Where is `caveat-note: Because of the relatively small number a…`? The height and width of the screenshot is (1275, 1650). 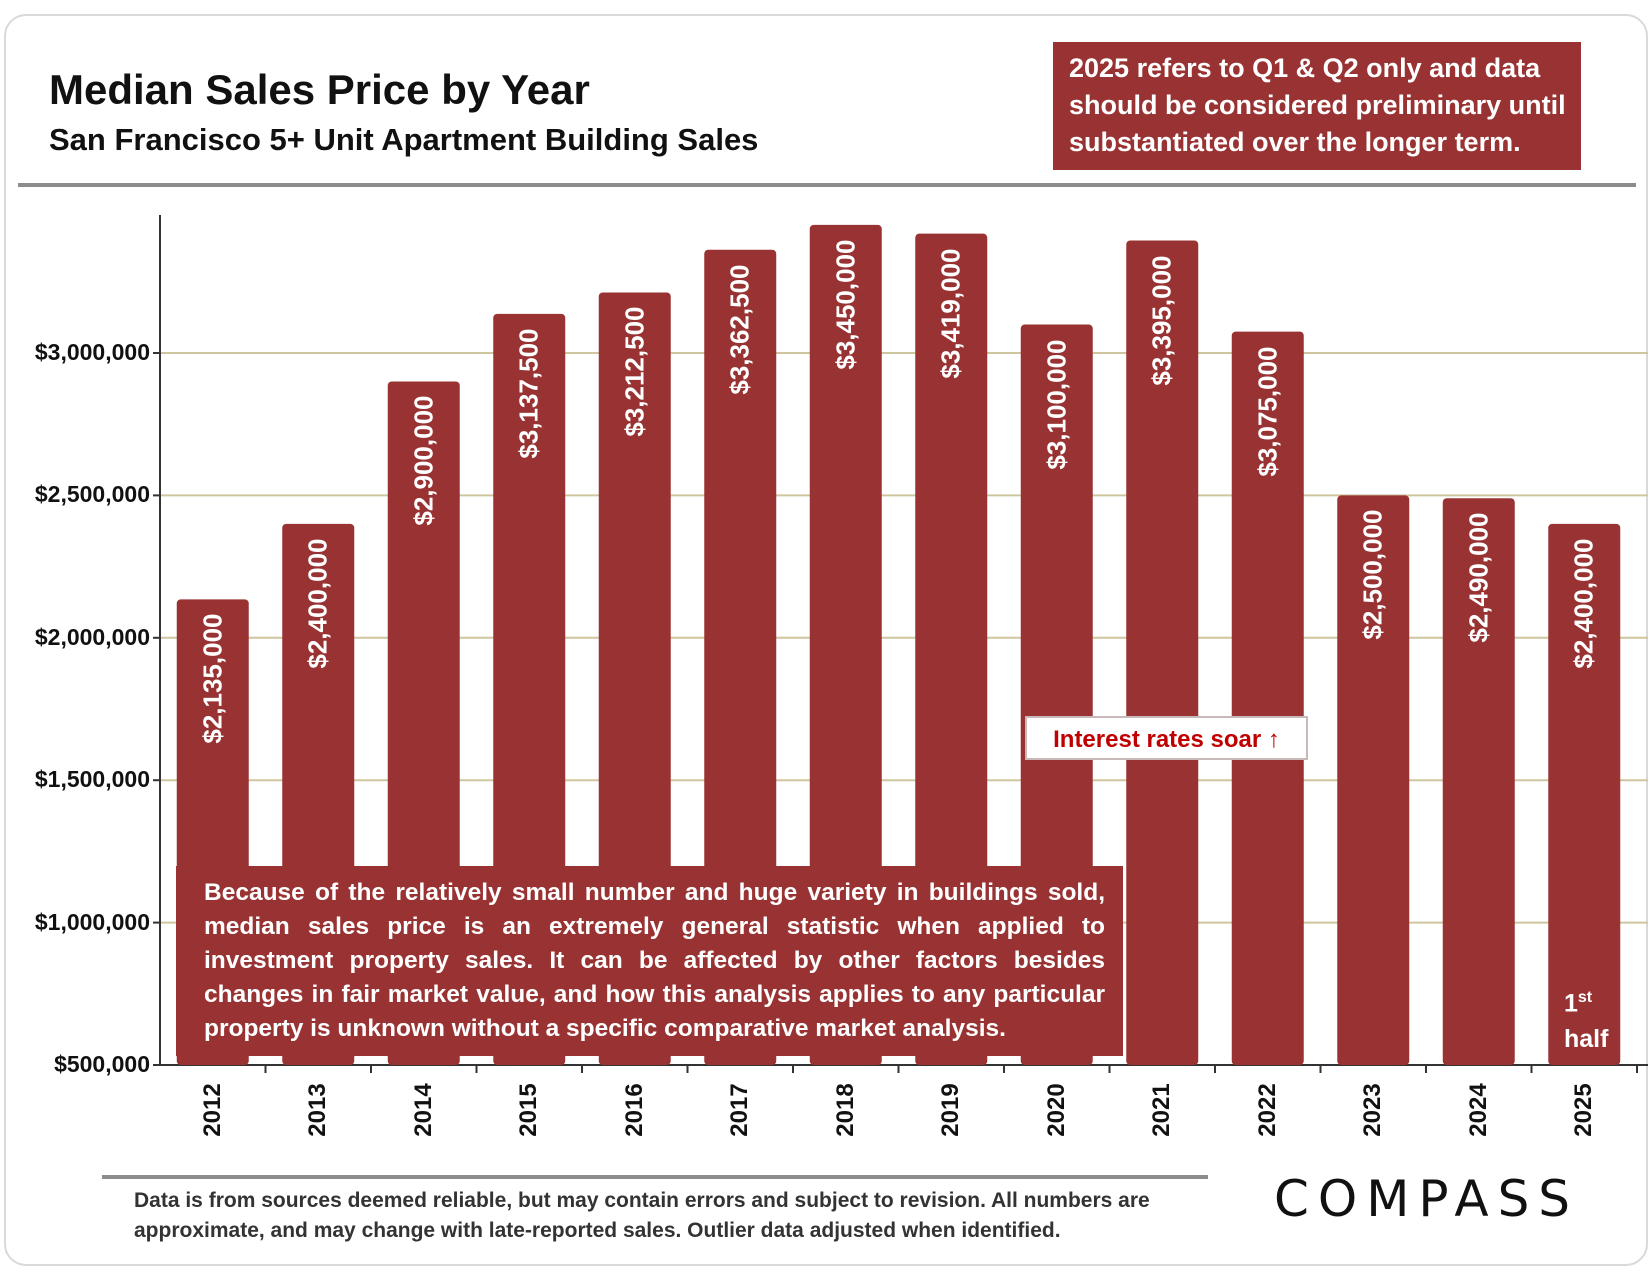
caveat-note: Because of the relatively small number a… is located at coordinates (649, 961).